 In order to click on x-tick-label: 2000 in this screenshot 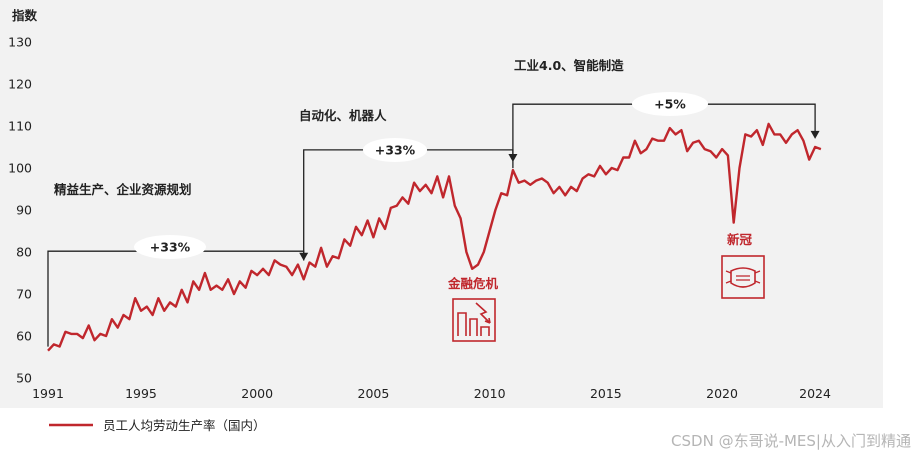, I will do `click(257, 393)`.